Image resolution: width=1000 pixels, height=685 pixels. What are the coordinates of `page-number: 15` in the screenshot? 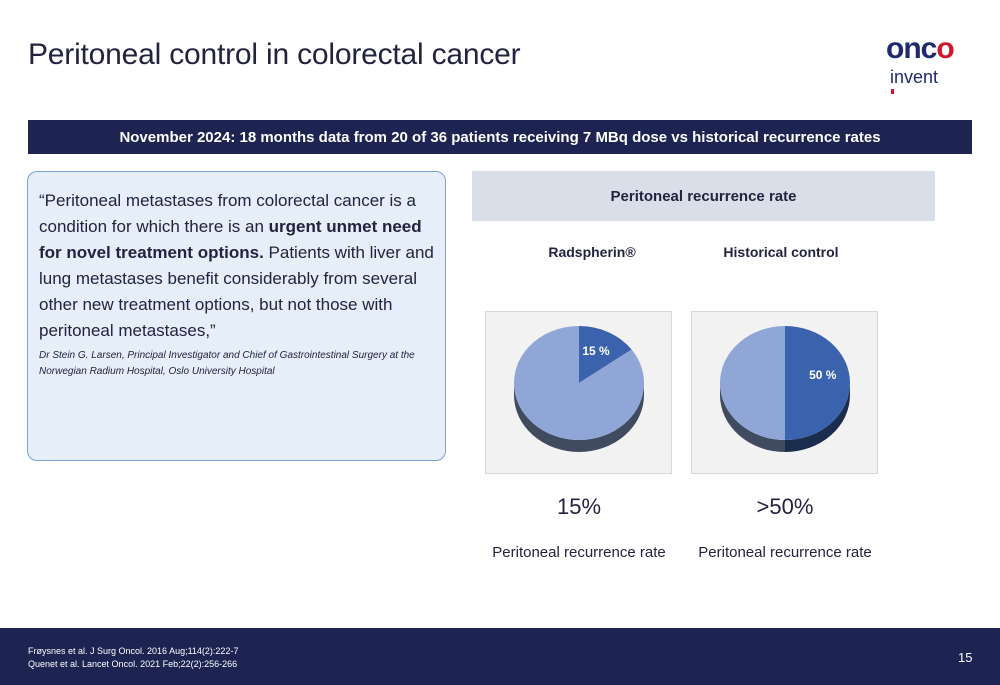 It's located at (965, 657).